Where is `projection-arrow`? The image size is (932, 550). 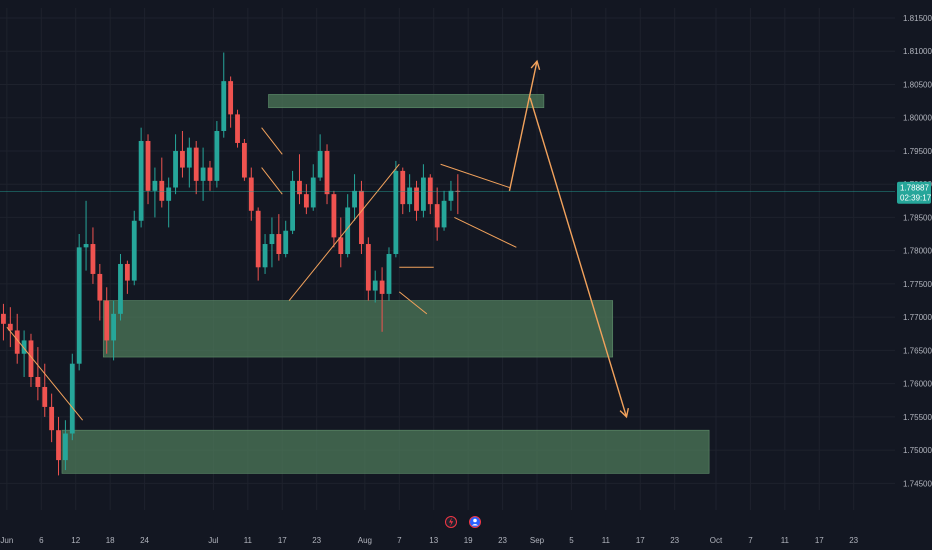
projection-arrow is located at coordinates (569, 239).